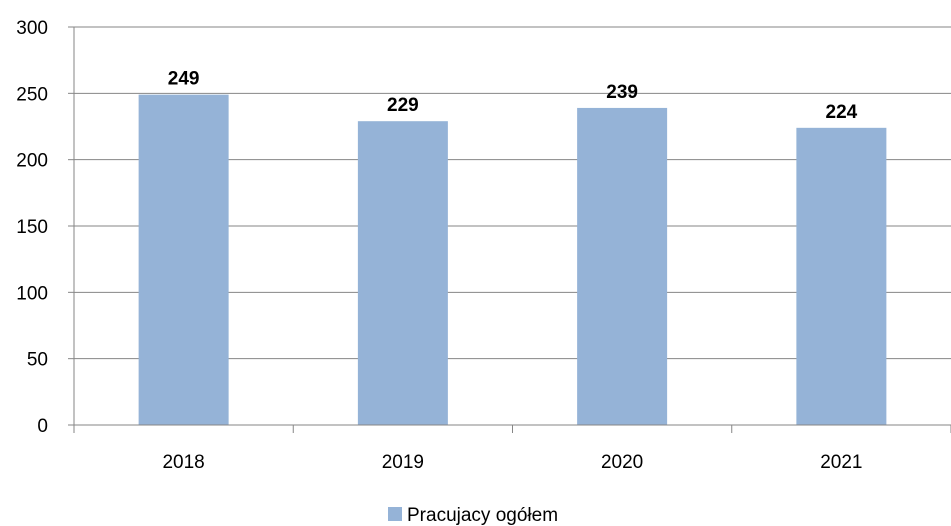  What do you see at coordinates (32, 28) in the screenshot?
I see `y-tick-label: 300` at bounding box center [32, 28].